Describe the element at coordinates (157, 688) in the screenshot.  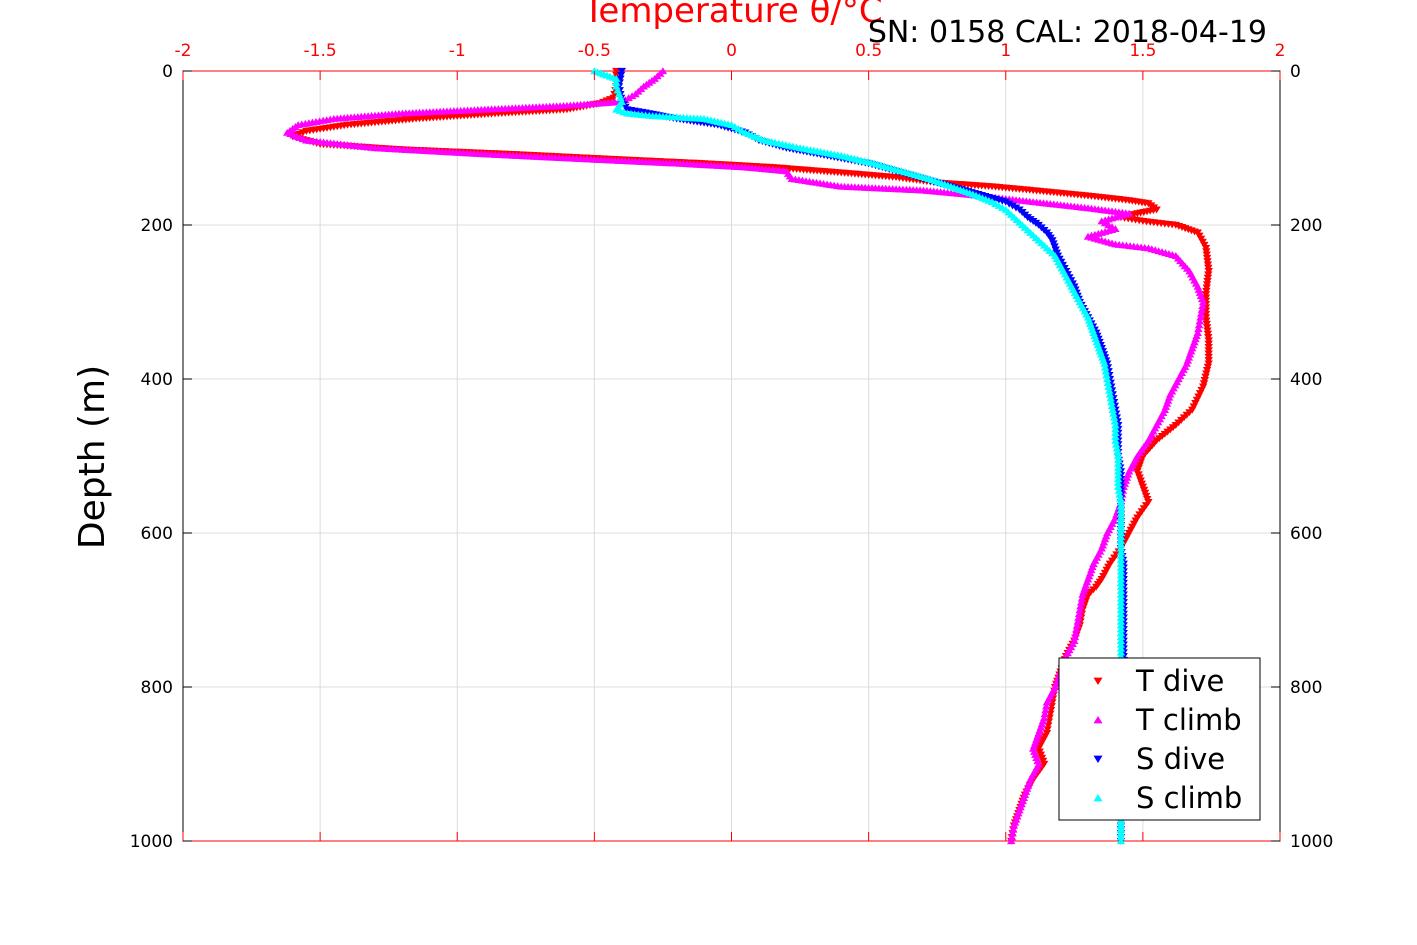
I see `y-tick-label-left: 800` at that location.